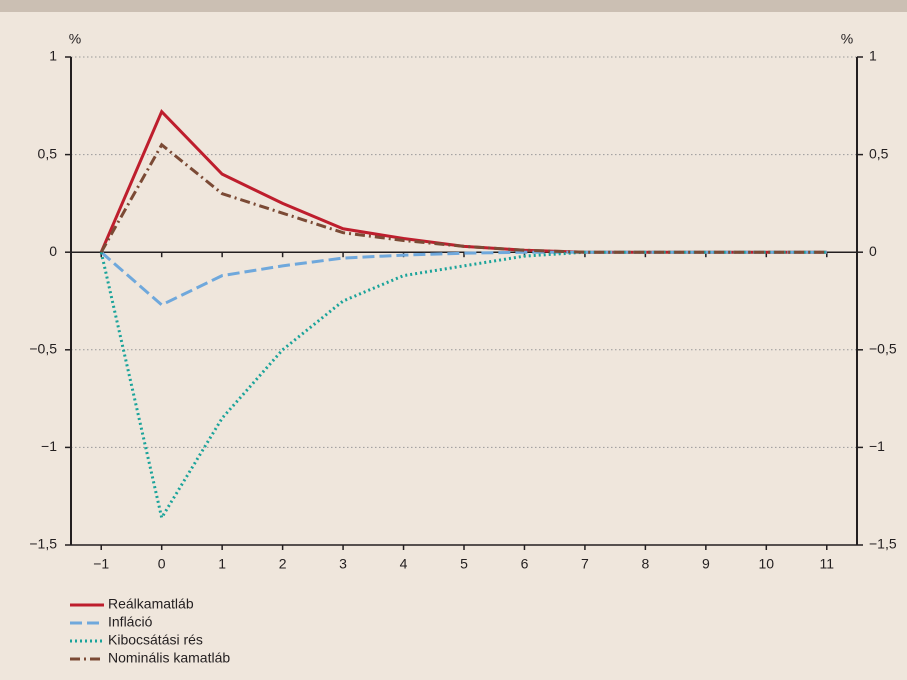  What do you see at coordinates (453, 6) in the screenshot?
I see `top-band` at bounding box center [453, 6].